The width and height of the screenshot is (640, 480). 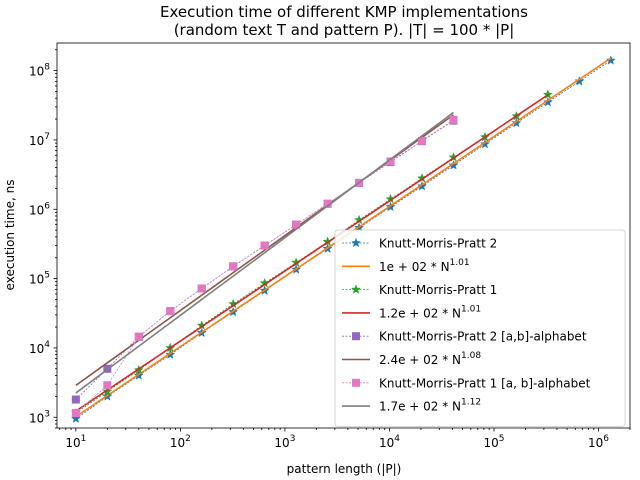 I want to click on legend-label: Knutt-Morris-Pratt 2 [a,b]-alphabet, so click(x=483, y=337).